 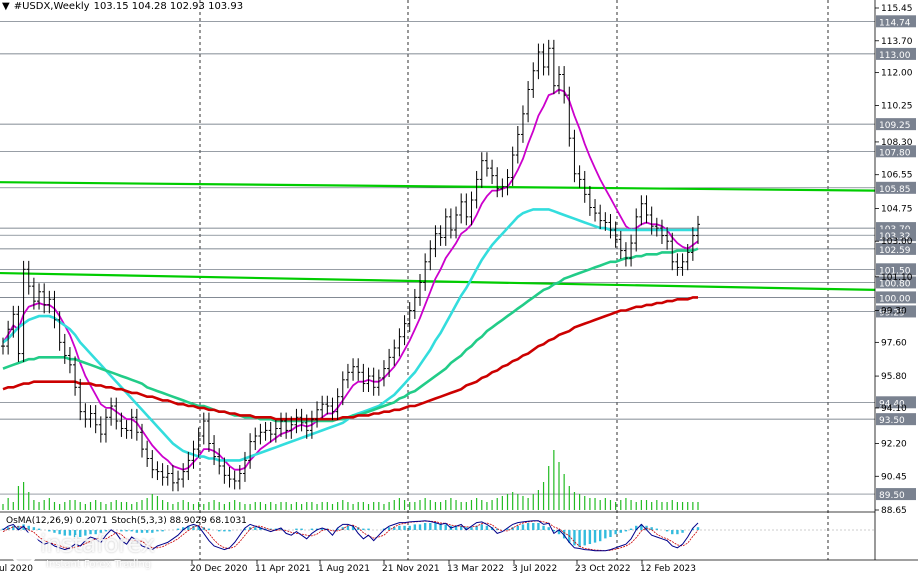 I want to click on y-tick-label: 99.30, so click(x=894, y=312).